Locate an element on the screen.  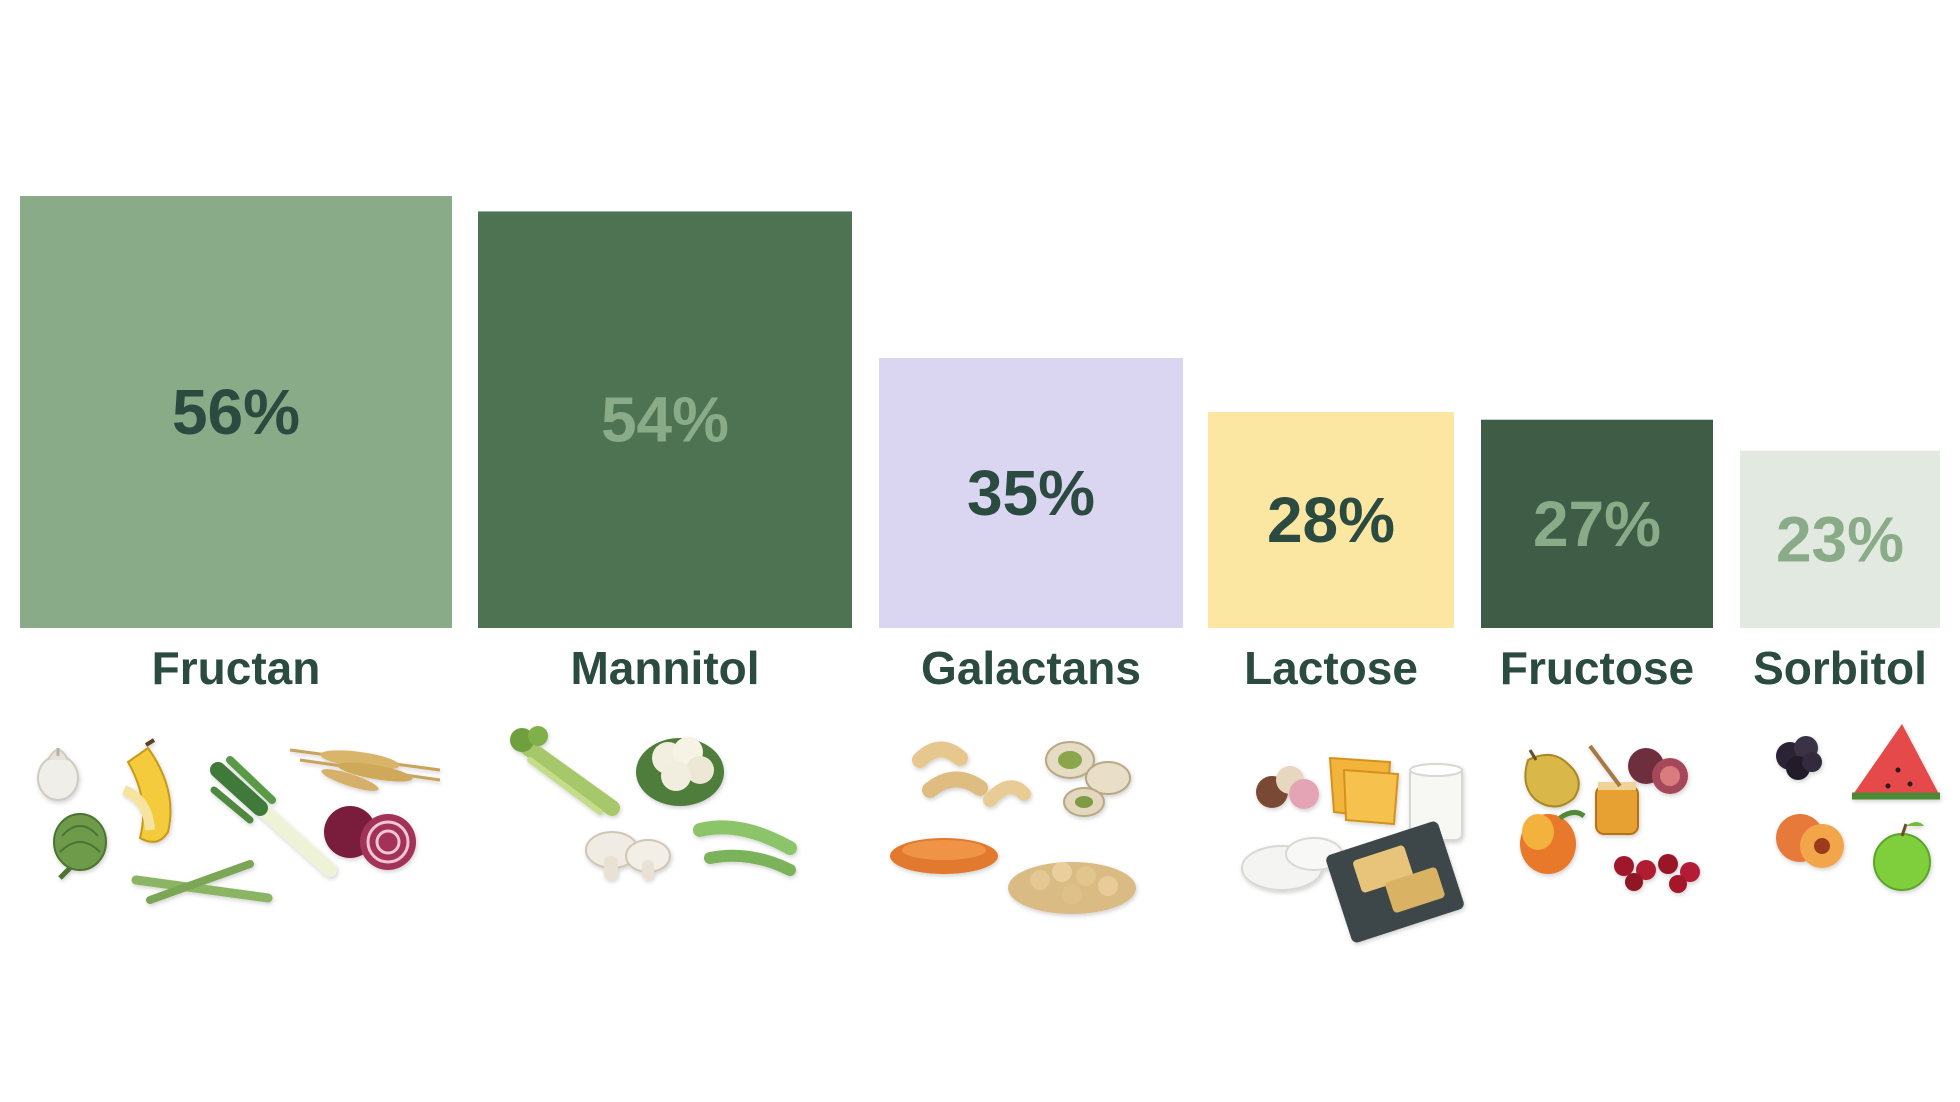
category-label-mannitol: Mannitol is located at coordinates (664, 668).